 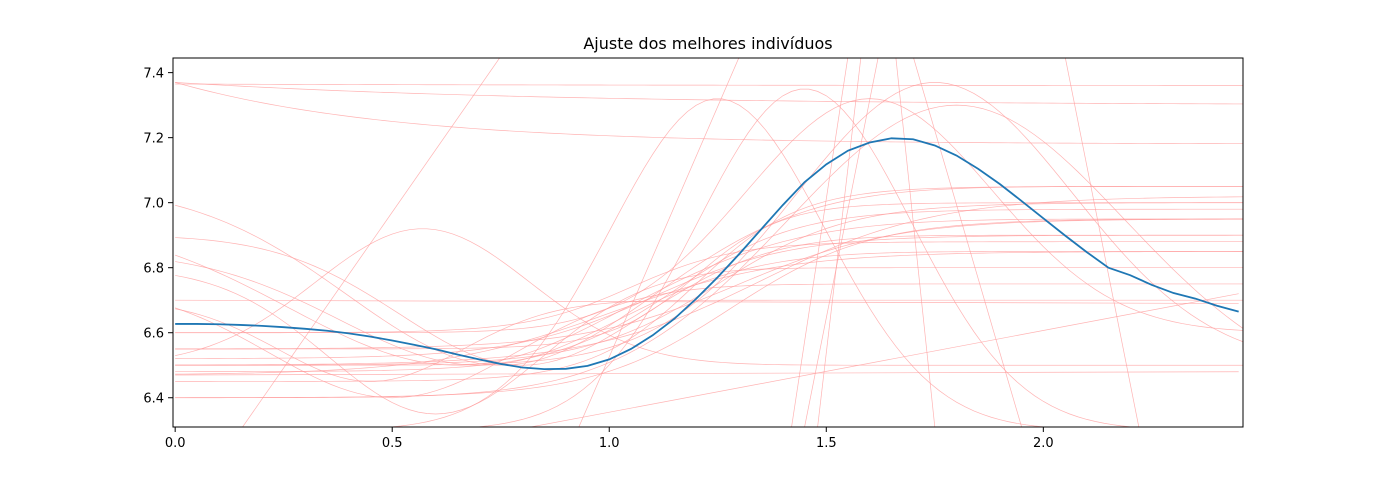 What do you see at coordinates (153, 74) in the screenshot?
I see `y-tick-label: 7.4` at bounding box center [153, 74].